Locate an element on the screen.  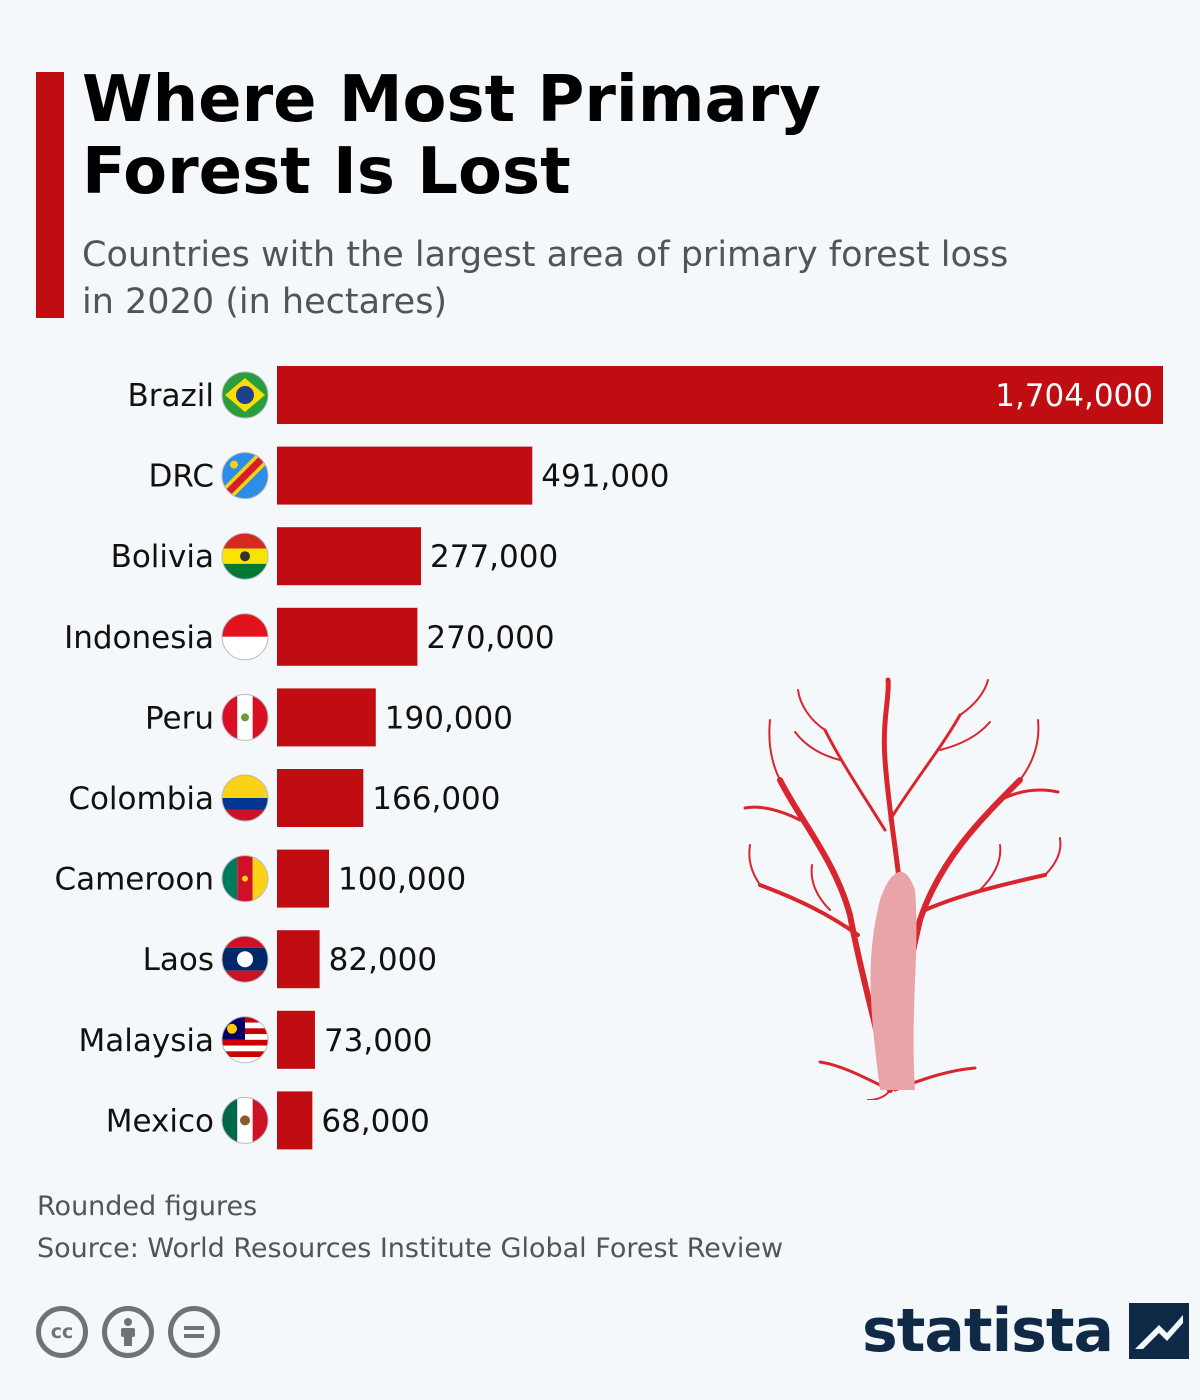
category-label: Bolivia is located at coordinates (162, 557).